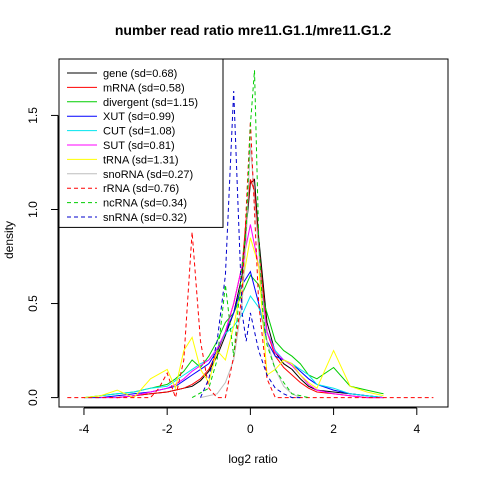 The image size is (480, 480). Describe the element at coordinates (150, 103) in the screenshot. I see `legend-label: divergent (sd=1.15)` at that location.